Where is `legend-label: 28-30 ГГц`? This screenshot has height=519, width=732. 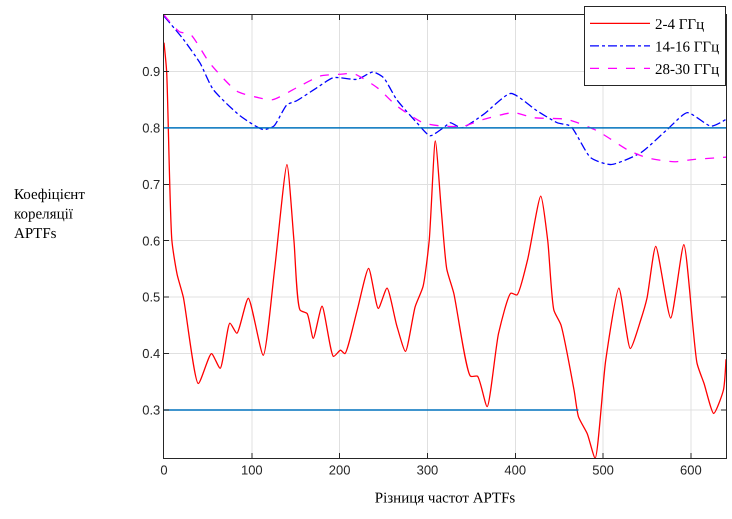 legend-label: 28-30 ГГц is located at coordinates (687, 70).